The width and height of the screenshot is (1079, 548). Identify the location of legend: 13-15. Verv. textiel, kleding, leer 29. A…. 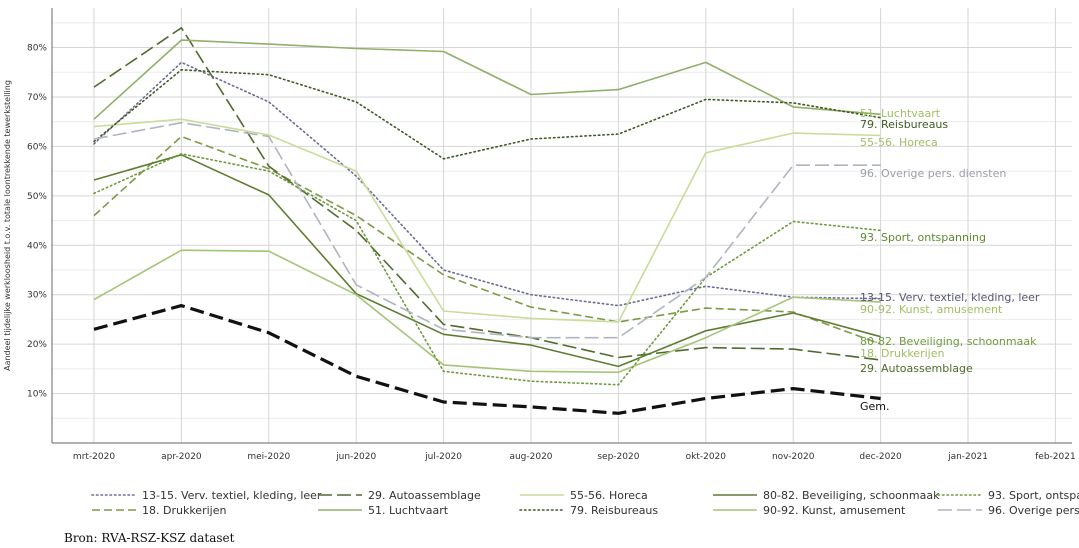
(585, 503).